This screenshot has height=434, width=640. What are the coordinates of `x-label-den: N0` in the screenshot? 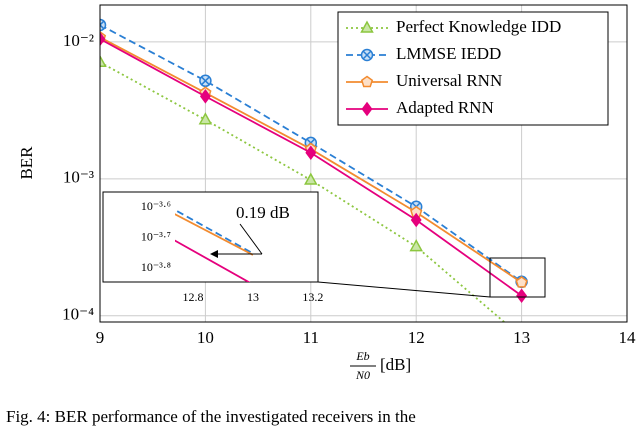 It's located at (362, 375).